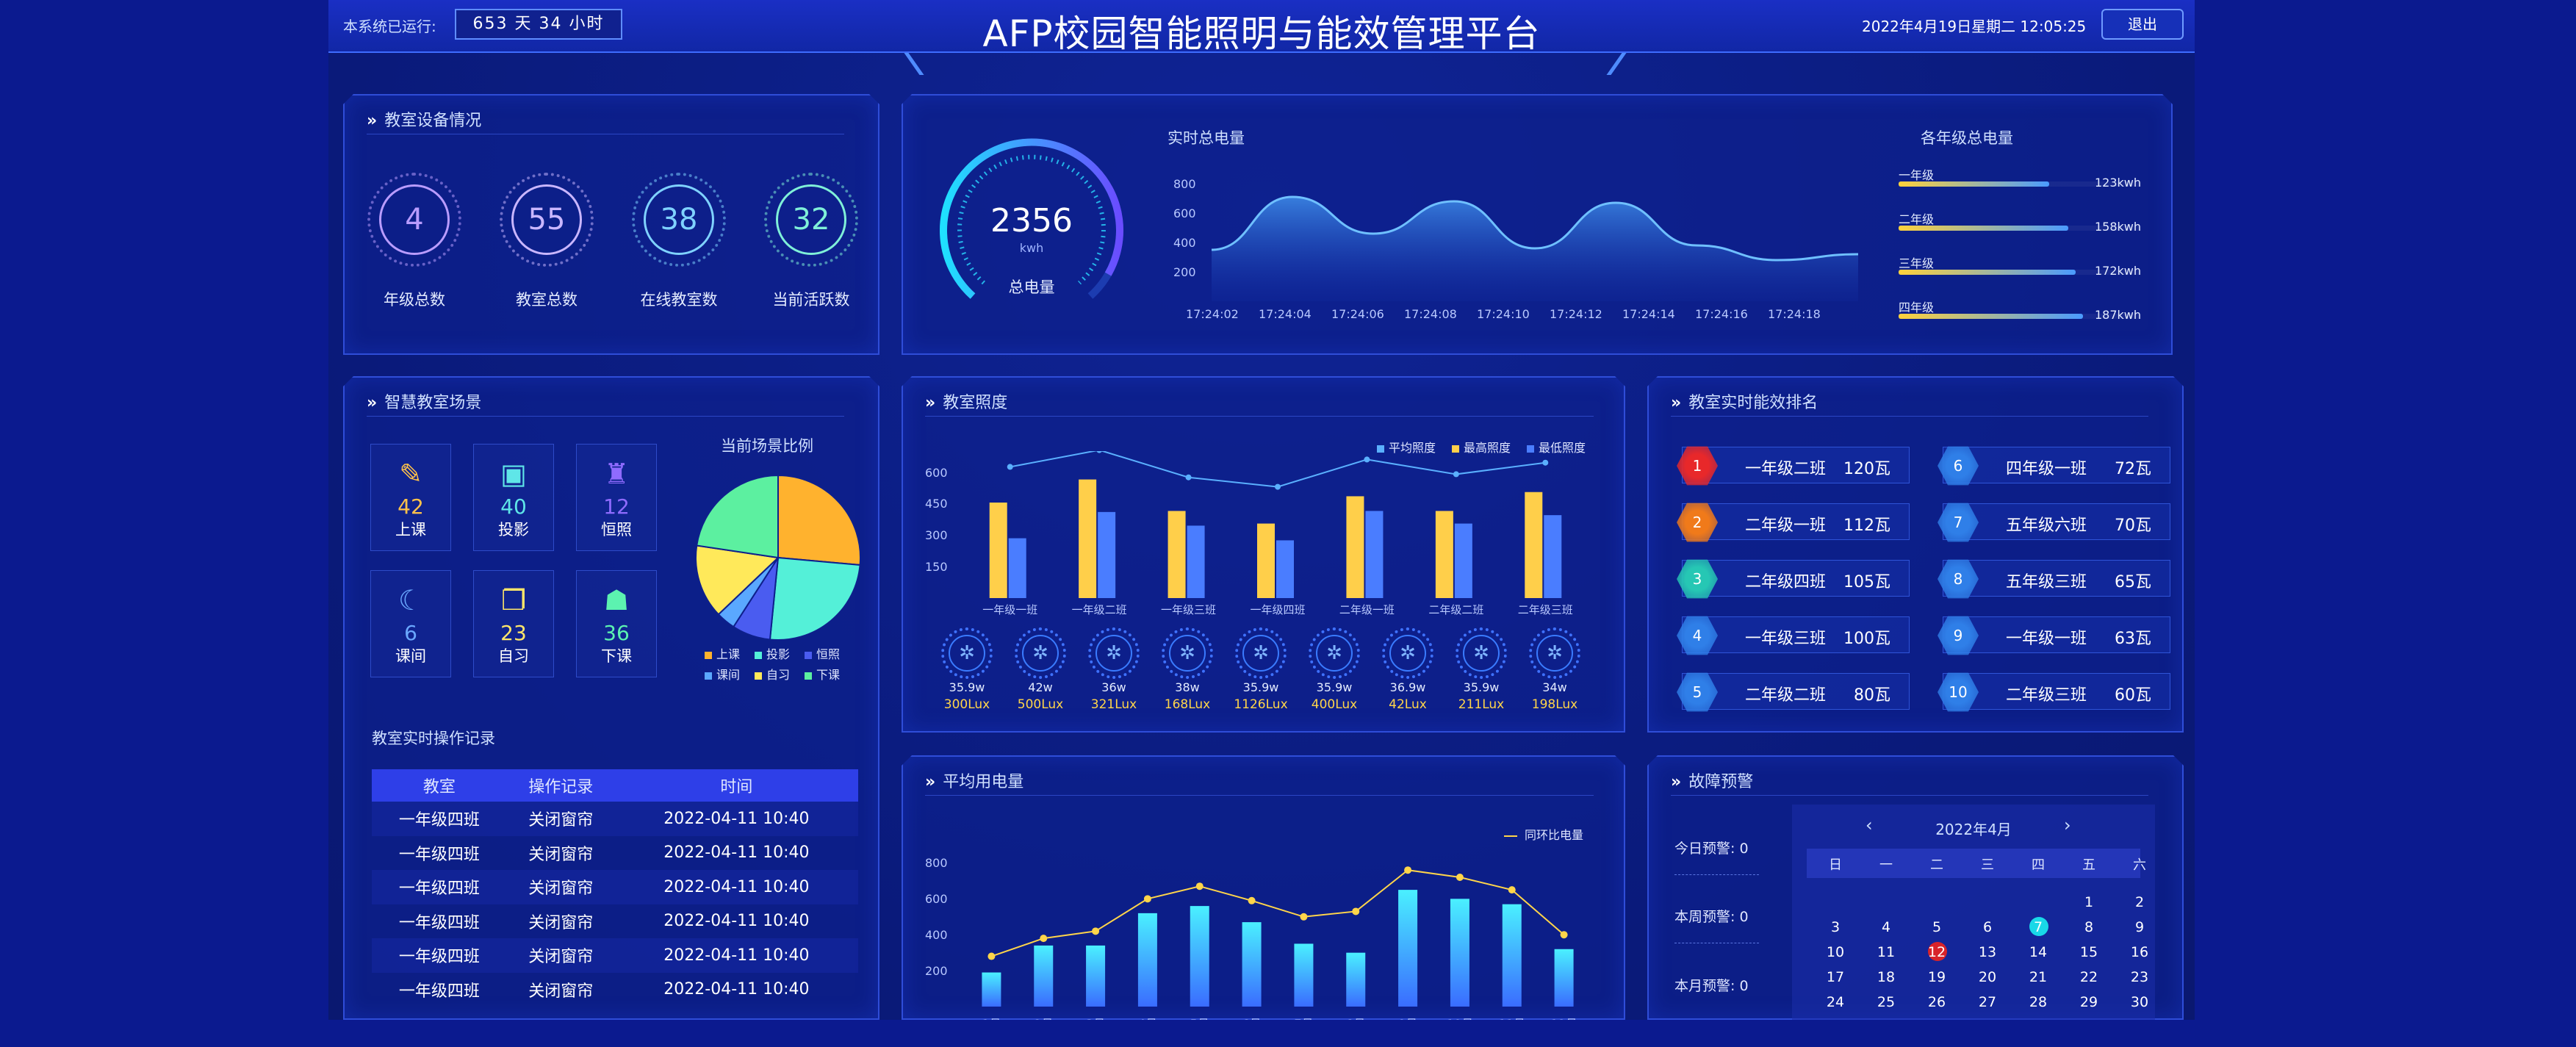 This screenshot has height=1047, width=2576. What do you see at coordinates (616, 600) in the screenshot?
I see `people-icon: ☗` at bounding box center [616, 600].